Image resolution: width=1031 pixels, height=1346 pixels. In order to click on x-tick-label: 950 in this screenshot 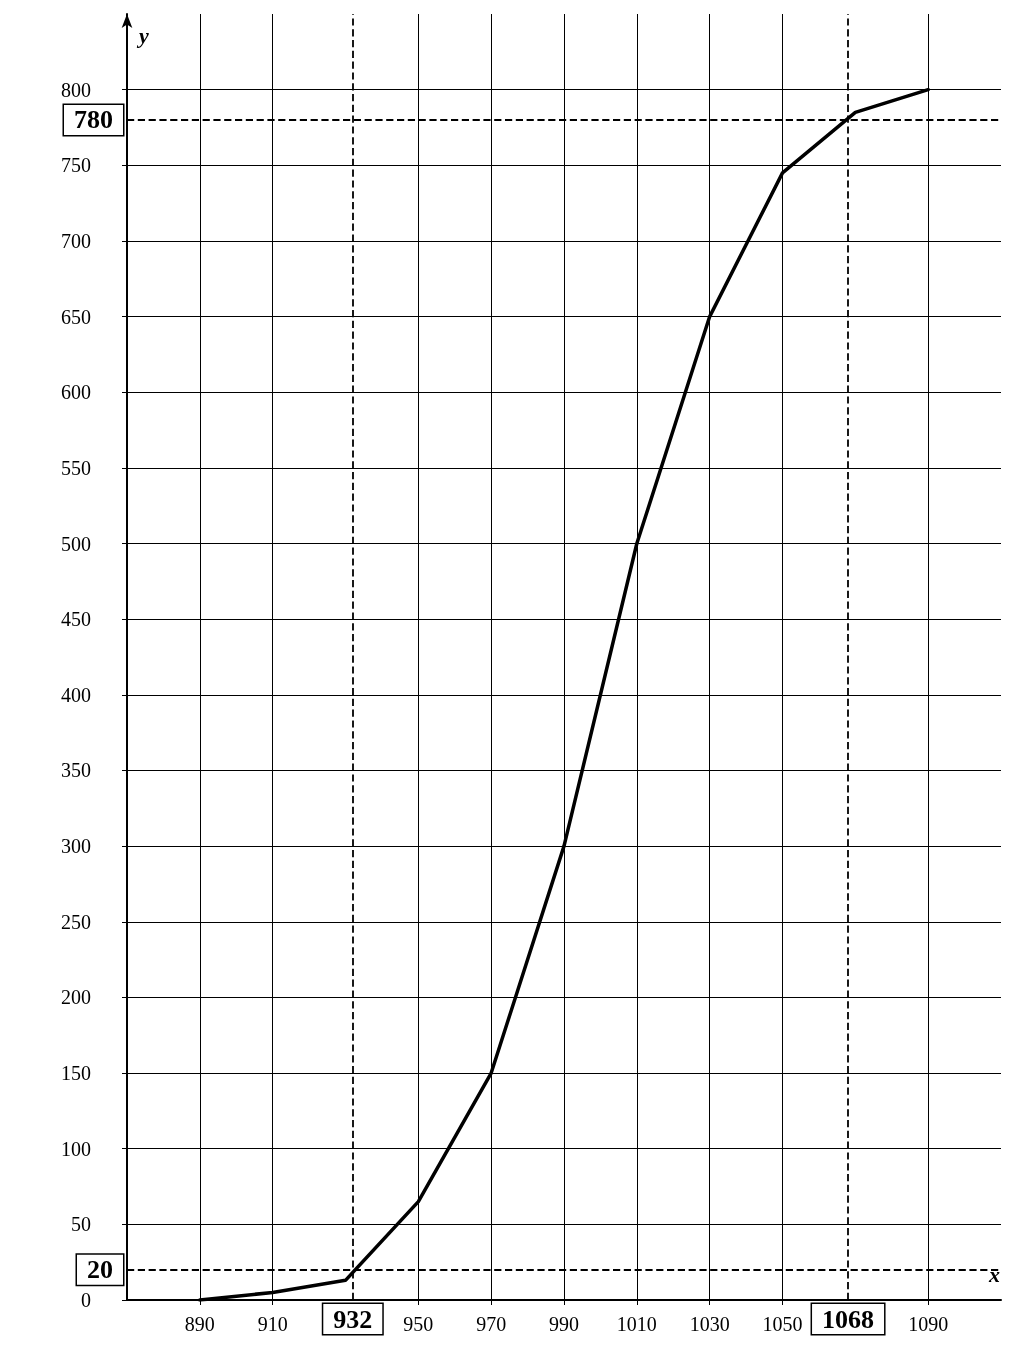, I will do `click(418, 1324)`.